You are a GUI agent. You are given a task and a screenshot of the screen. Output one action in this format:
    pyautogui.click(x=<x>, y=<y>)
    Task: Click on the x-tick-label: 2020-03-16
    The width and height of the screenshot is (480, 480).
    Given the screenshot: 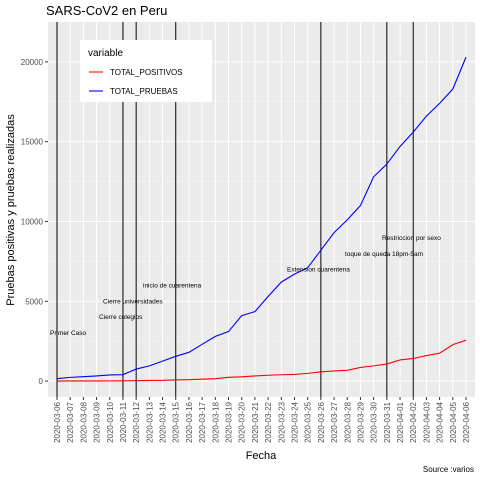 What is the action you would take?
    pyautogui.click(x=189, y=421)
    